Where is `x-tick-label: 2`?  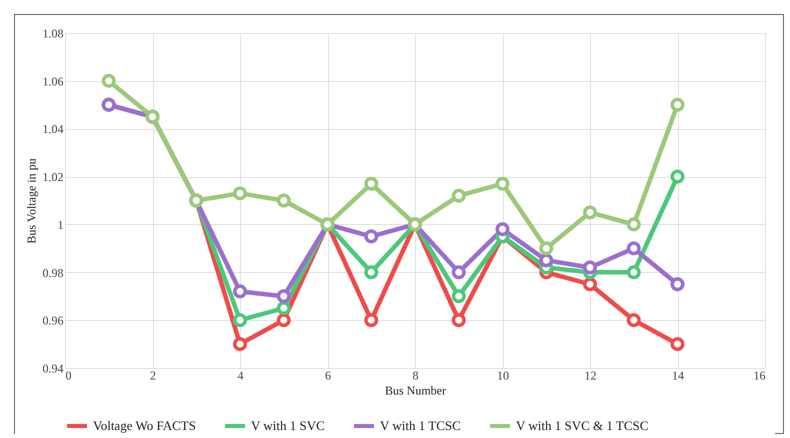
x-tick-label: 2 is located at coordinates (153, 375).